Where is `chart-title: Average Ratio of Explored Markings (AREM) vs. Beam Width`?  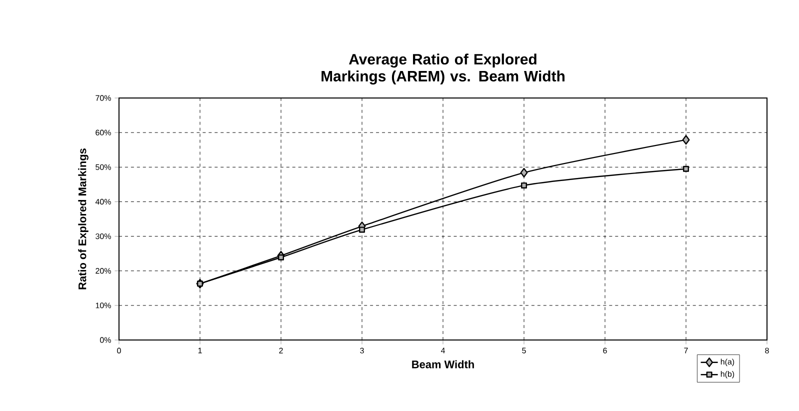 chart-title: Average Ratio of Explored Markings (AREM) vs. Beam Width is located at coordinates (443, 69).